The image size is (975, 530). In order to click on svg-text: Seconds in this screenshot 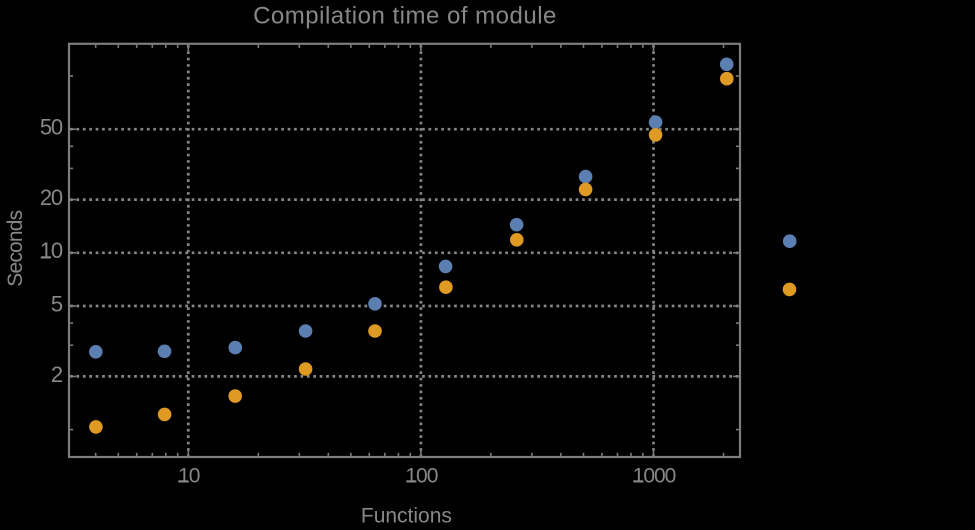, I will do `click(15, 248)`.